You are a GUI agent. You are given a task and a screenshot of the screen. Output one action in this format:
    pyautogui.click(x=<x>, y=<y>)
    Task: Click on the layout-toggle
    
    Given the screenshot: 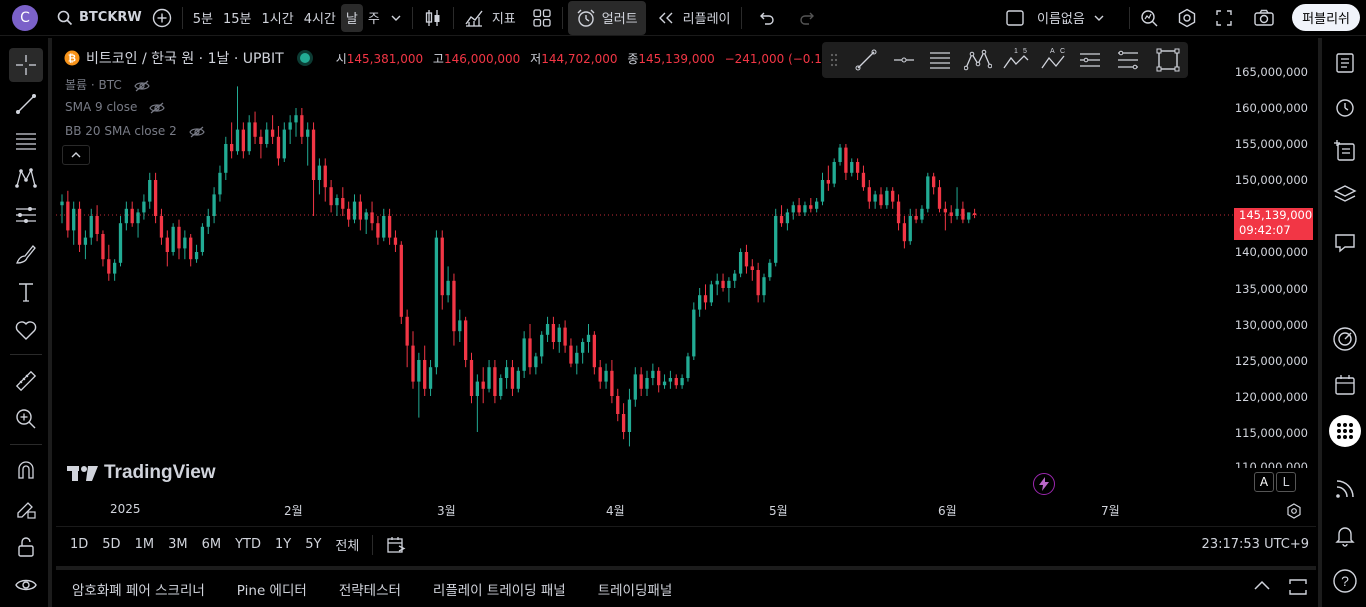 What is the action you would take?
    pyautogui.click(x=1015, y=18)
    